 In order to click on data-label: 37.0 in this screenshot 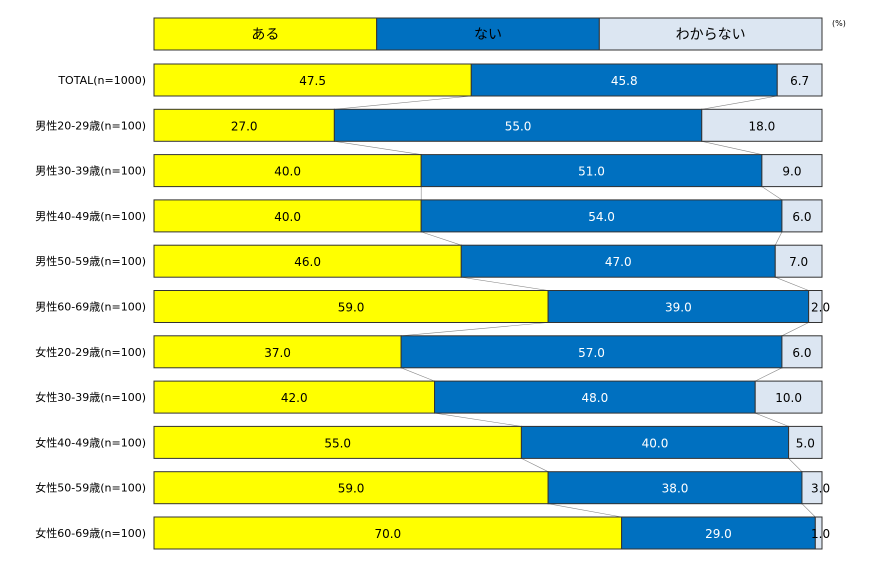, I will do `click(277, 353)`.